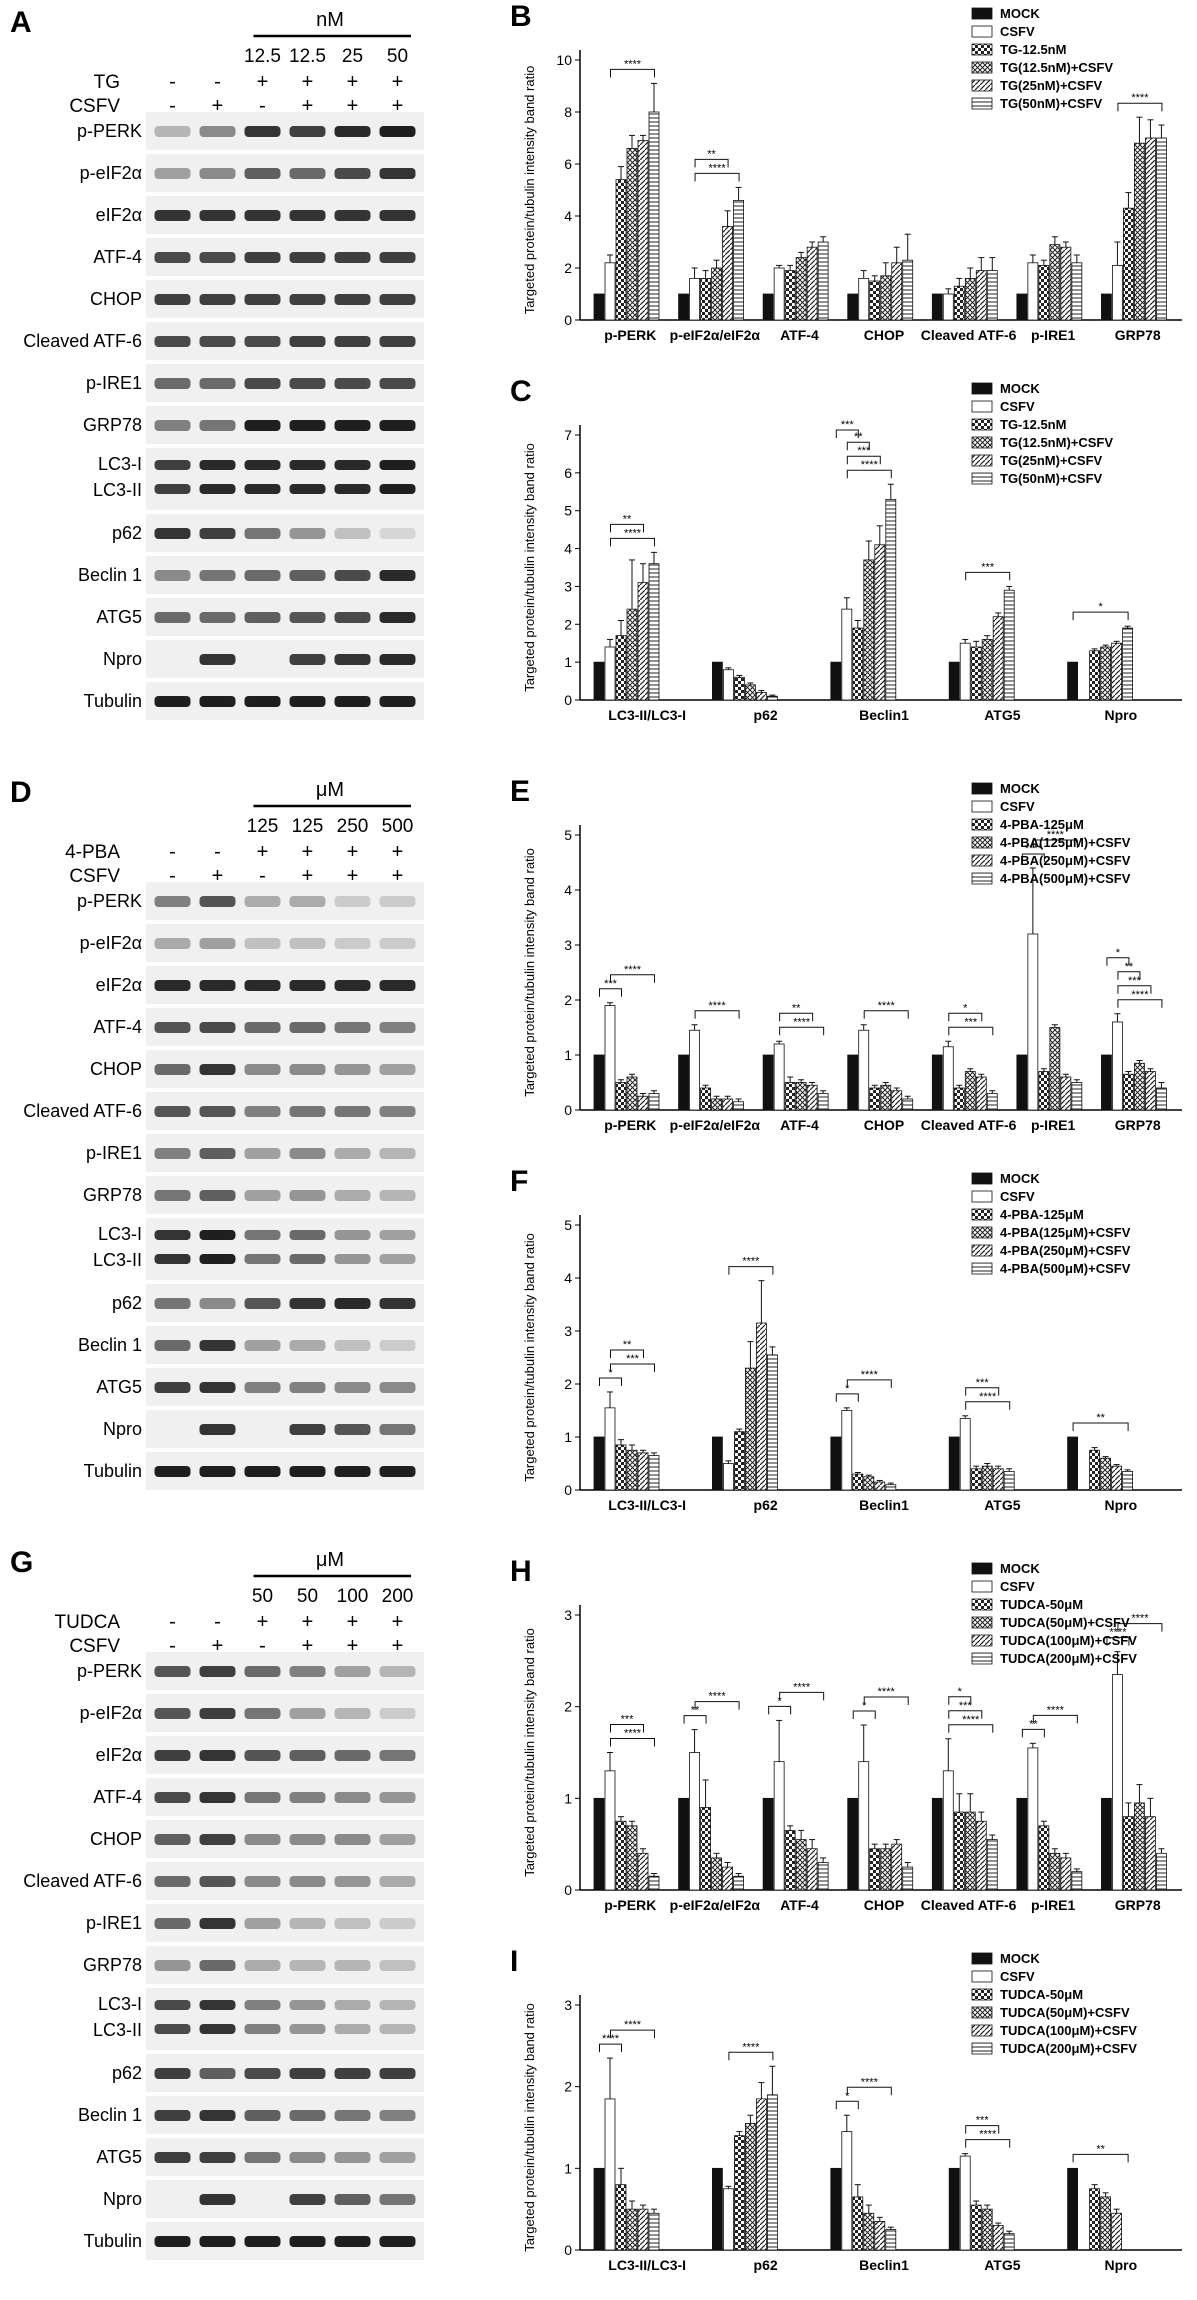 This screenshot has width=1197, height=2300. Describe the element at coordinates (120, 2004) in the screenshot. I see `protein-label: LC3-I` at that location.